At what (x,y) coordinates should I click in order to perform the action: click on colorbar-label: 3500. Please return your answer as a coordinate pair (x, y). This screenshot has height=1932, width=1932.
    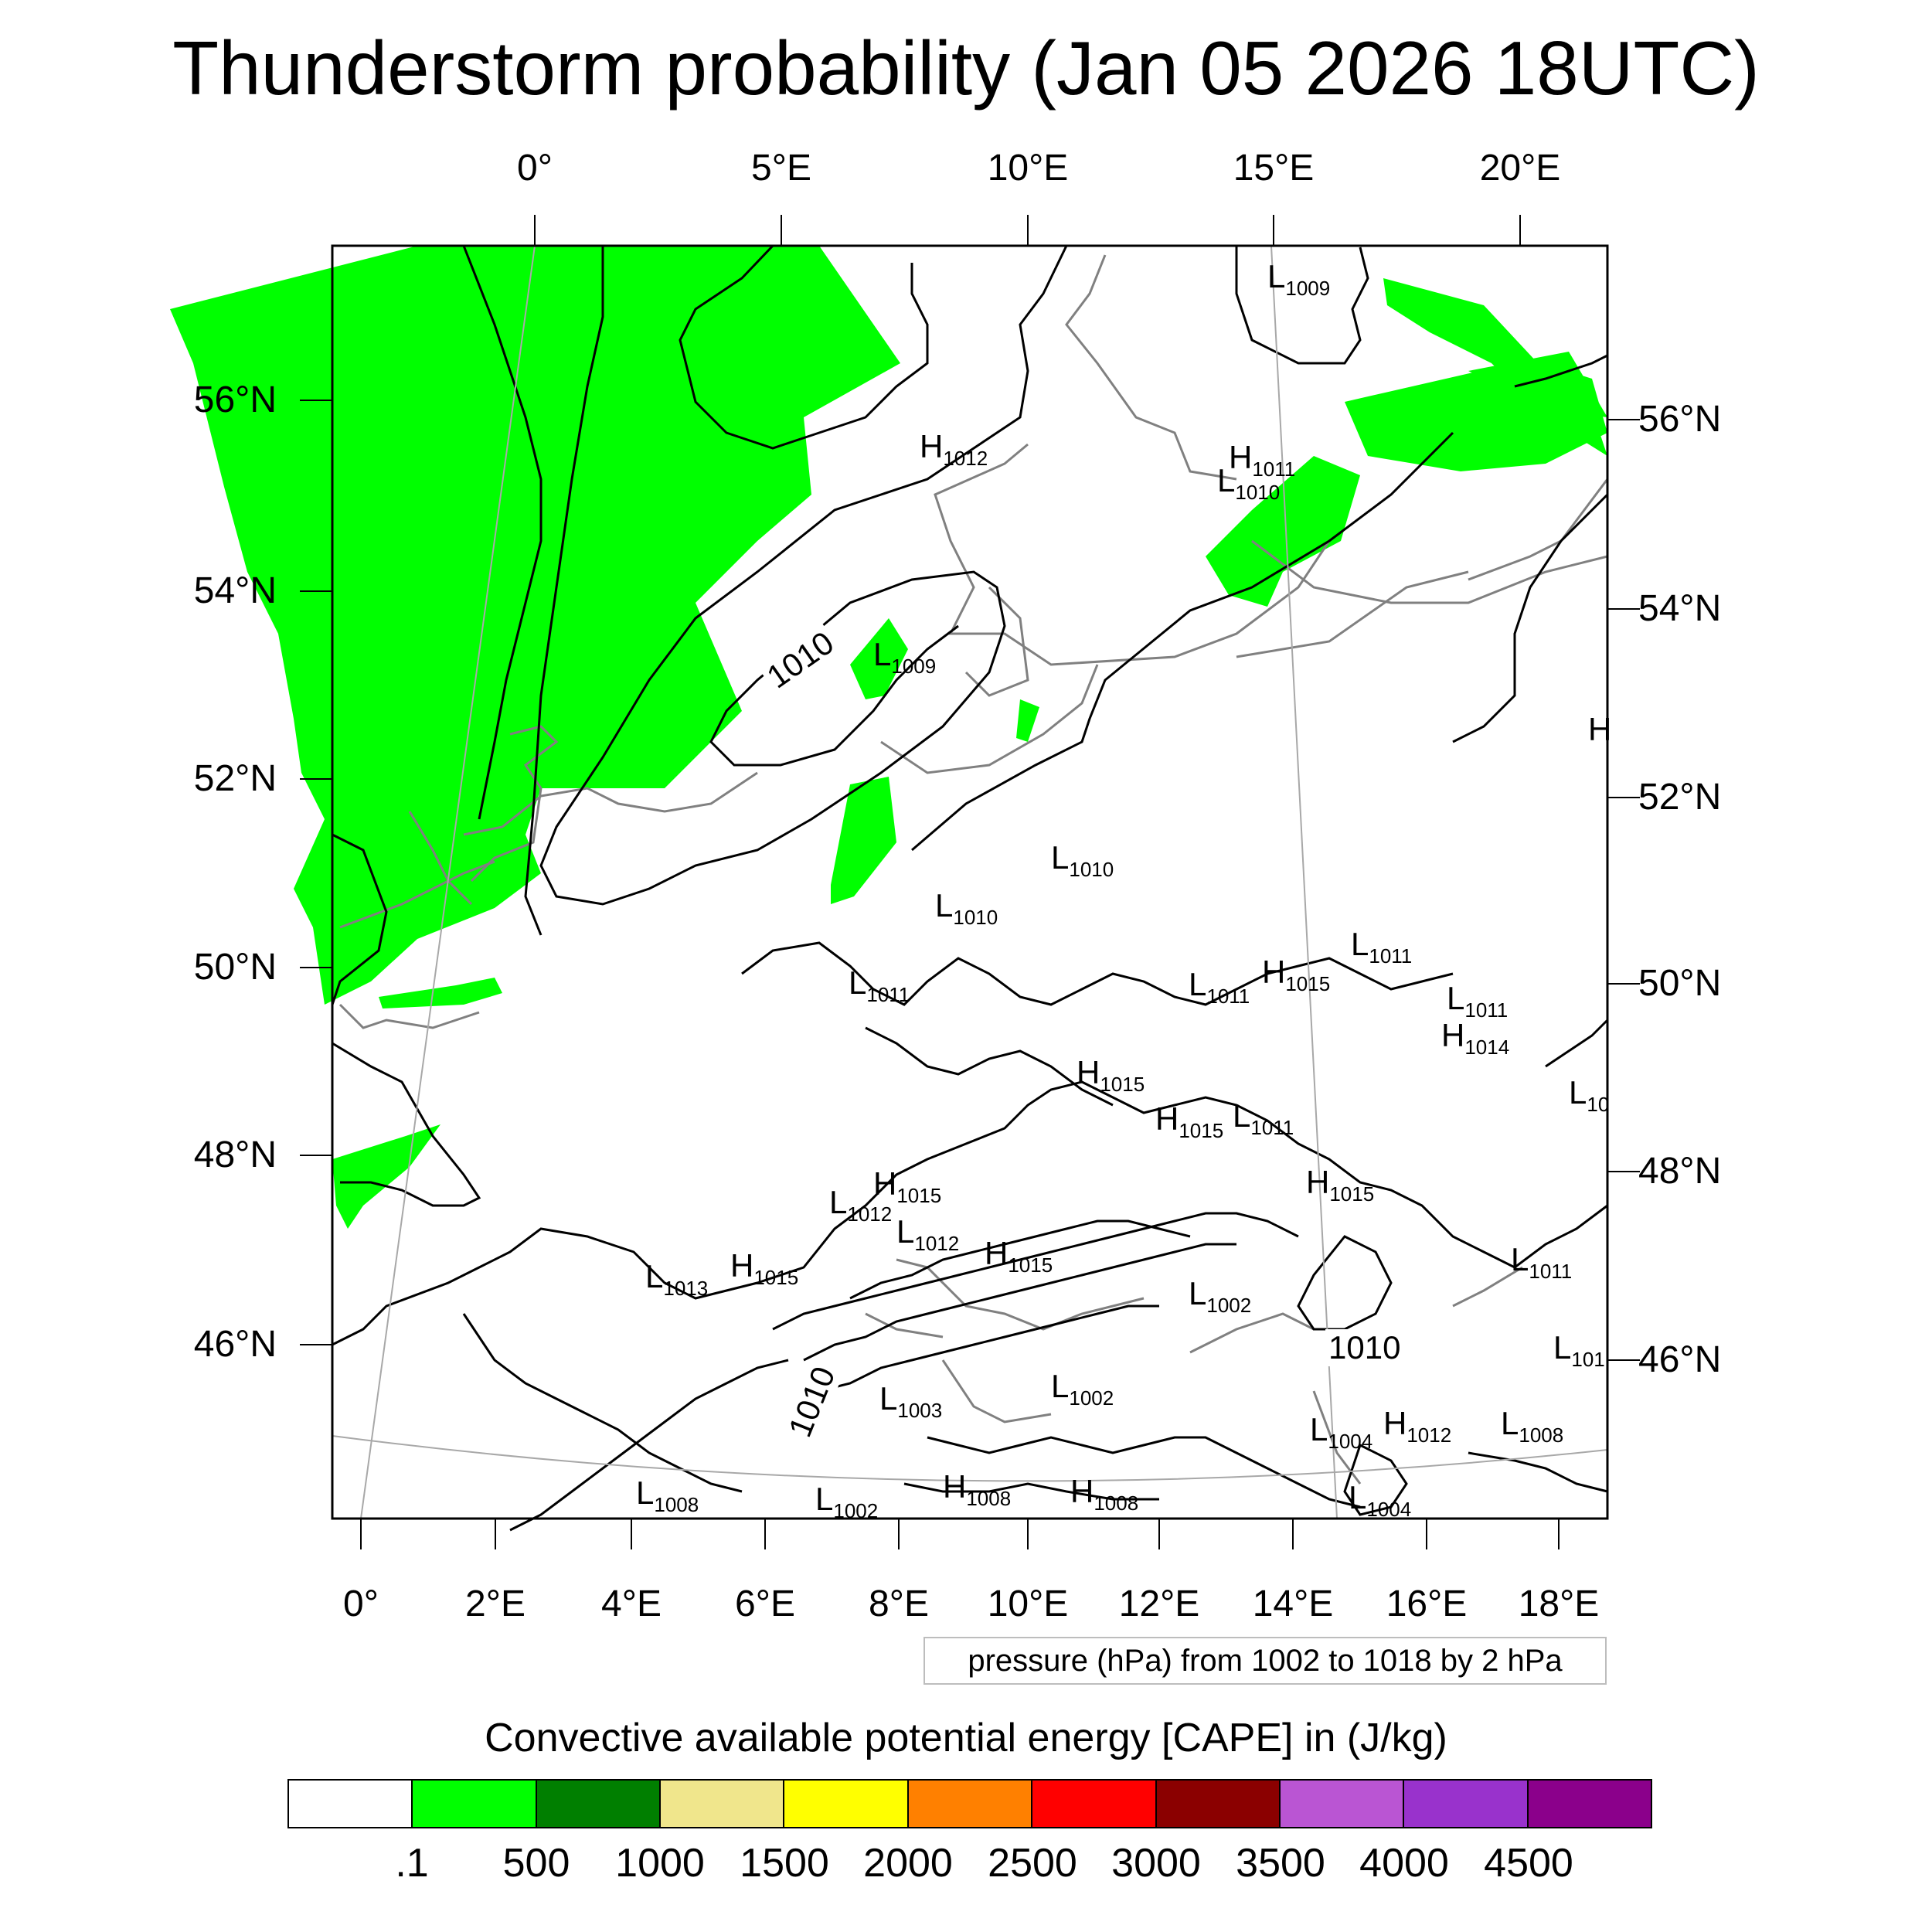
    Looking at the image, I should click on (1281, 1864).